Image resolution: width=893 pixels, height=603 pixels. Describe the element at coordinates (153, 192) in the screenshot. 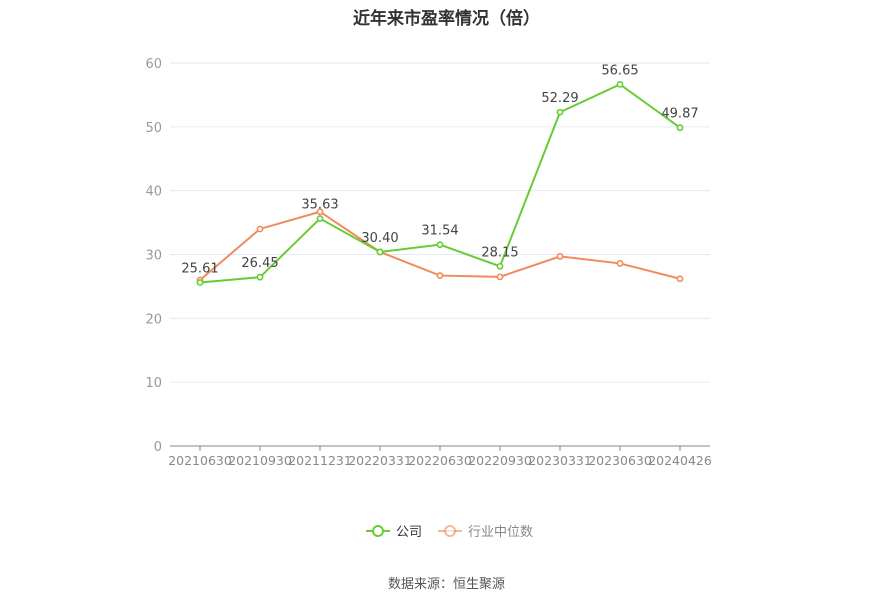

I see `y-tick-label: 40` at that location.